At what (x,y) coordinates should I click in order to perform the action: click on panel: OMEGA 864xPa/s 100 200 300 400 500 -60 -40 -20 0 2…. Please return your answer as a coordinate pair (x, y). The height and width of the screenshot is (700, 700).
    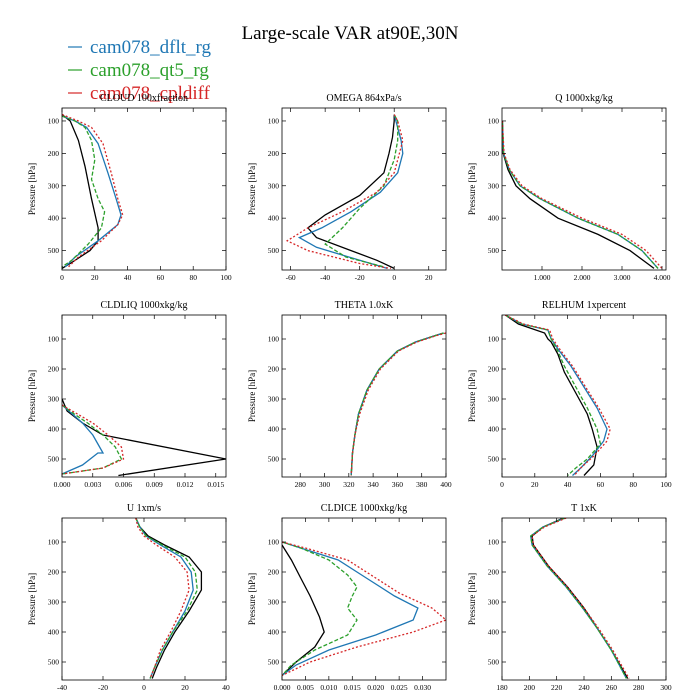
    Looking at the image, I should click on (347, 187).